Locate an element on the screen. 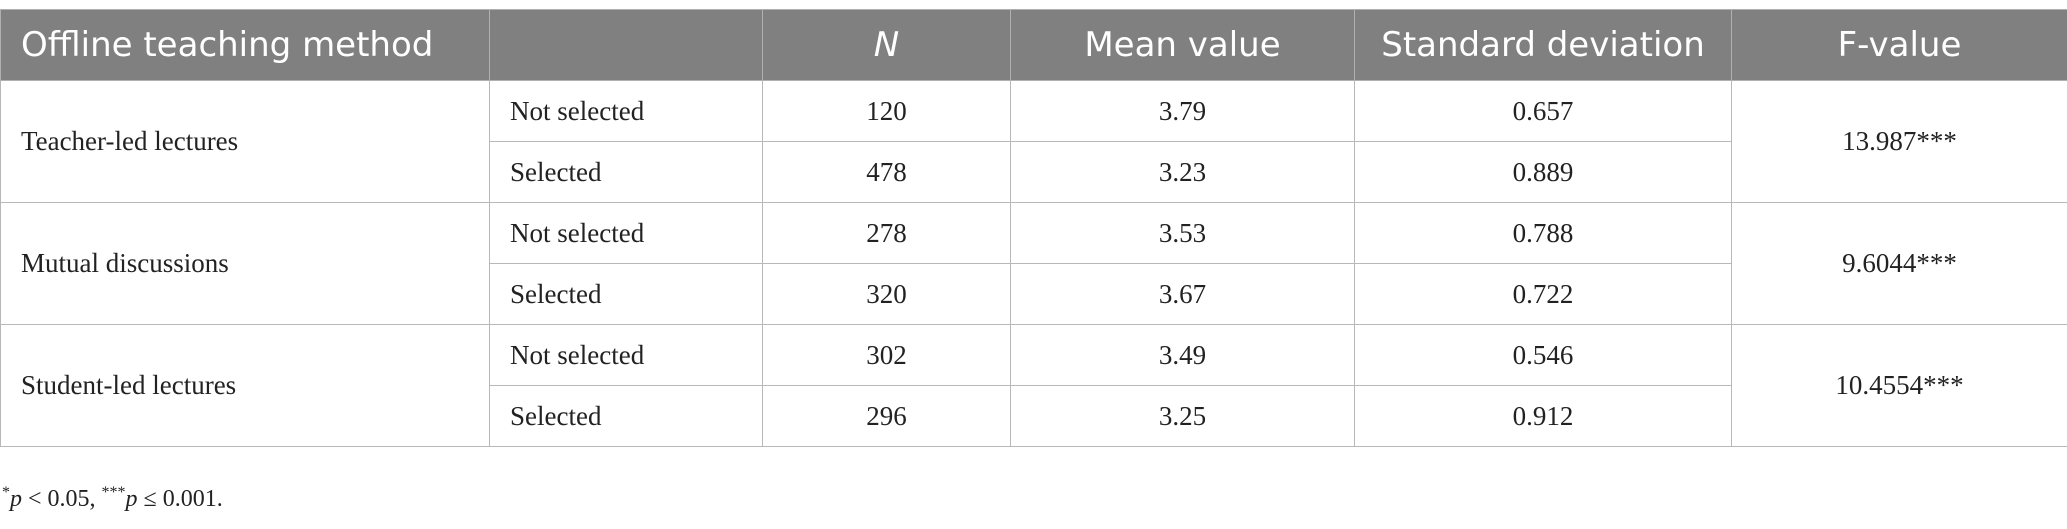 The height and width of the screenshot is (529, 2067). mean-cell: 3.53 is located at coordinates (1182, 233).